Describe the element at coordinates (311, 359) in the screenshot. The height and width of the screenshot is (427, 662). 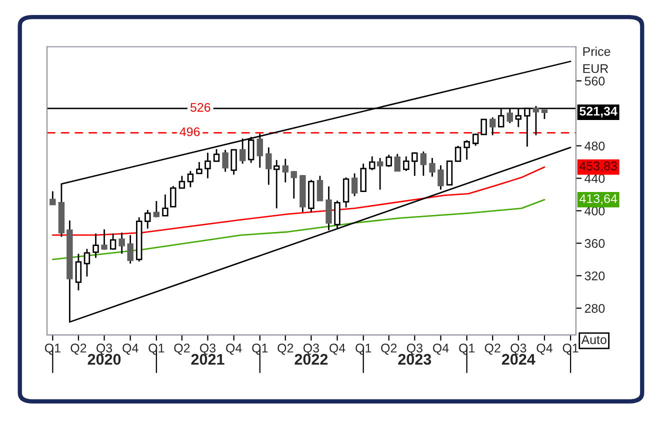
I see `x2-tick-label: 2022` at that location.